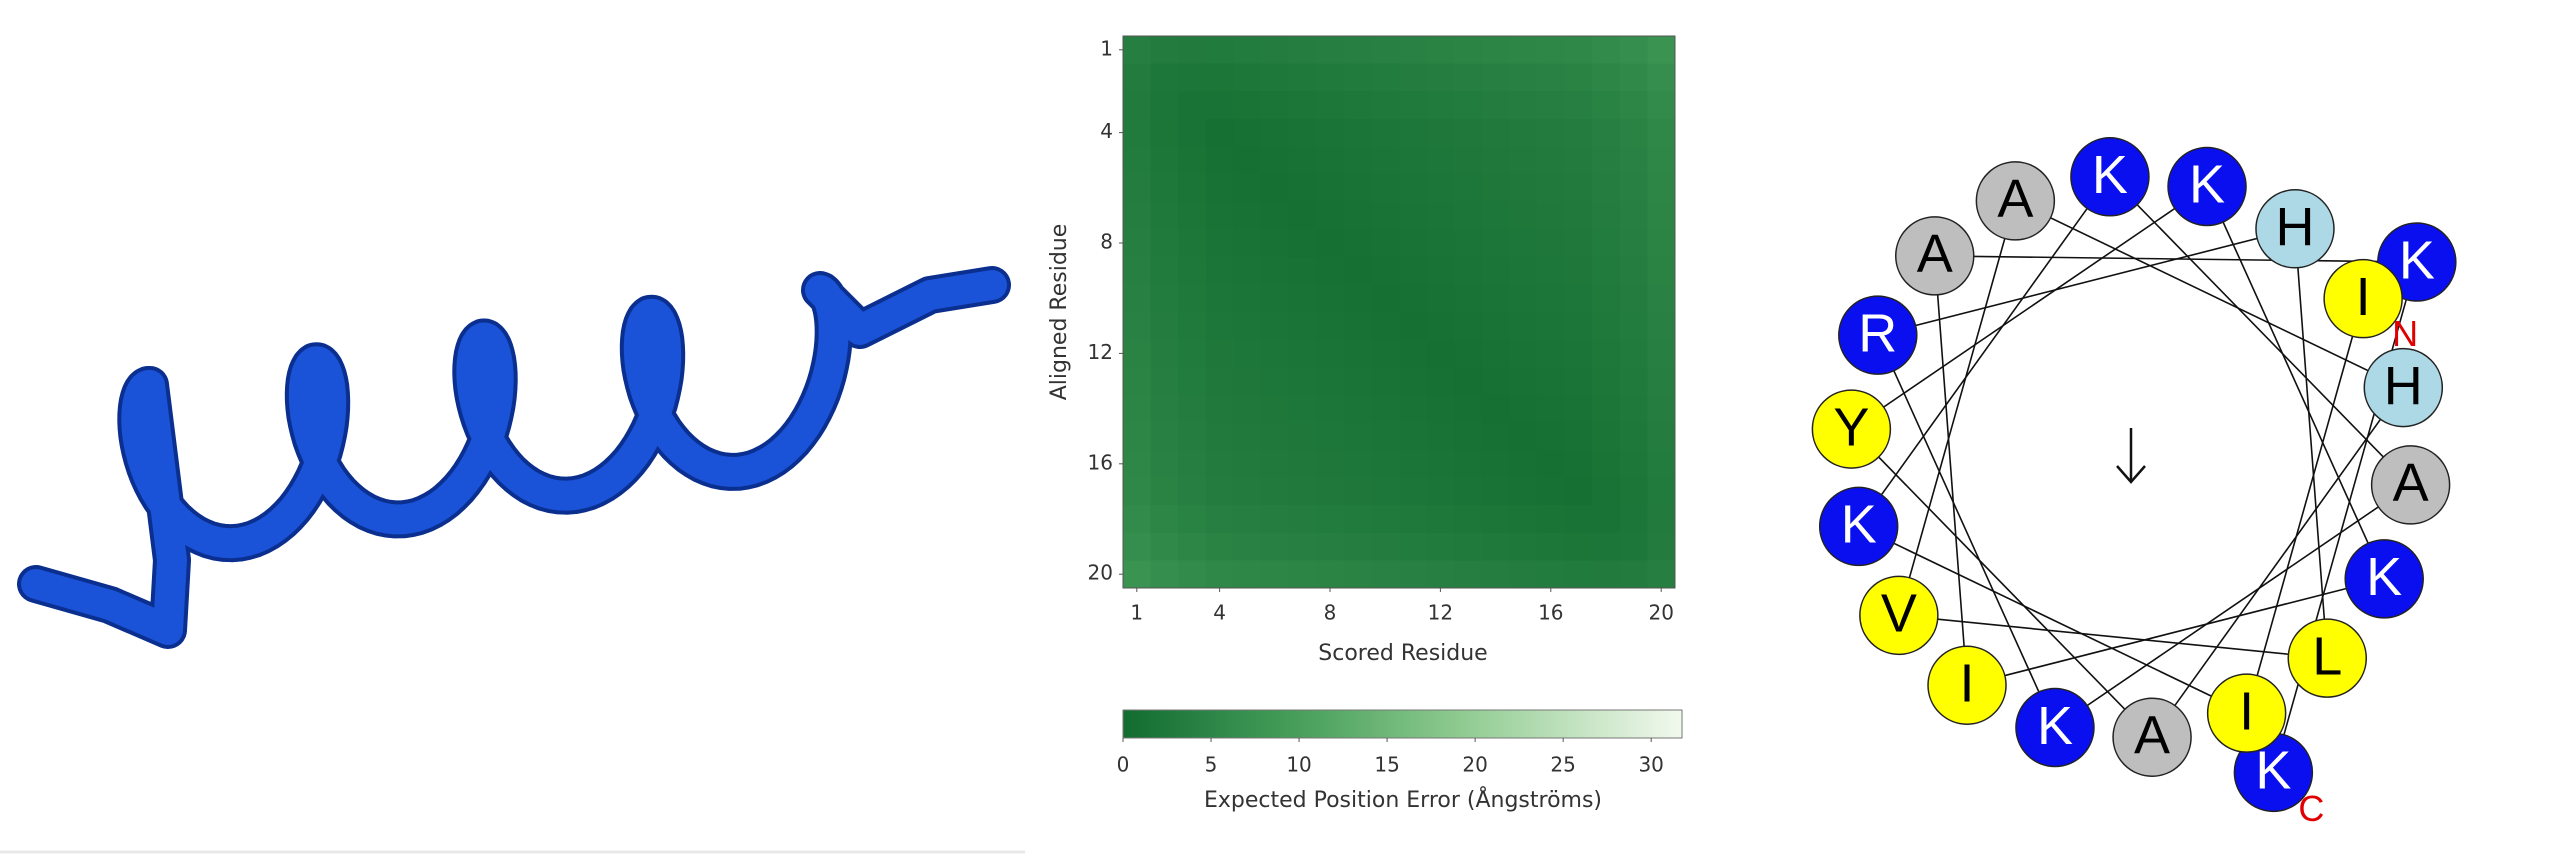 This screenshot has height=855, width=2560. What do you see at coordinates (1123, 765) in the screenshot?
I see `colorbar-tick-label: 0` at bounding box center [1123, 765].